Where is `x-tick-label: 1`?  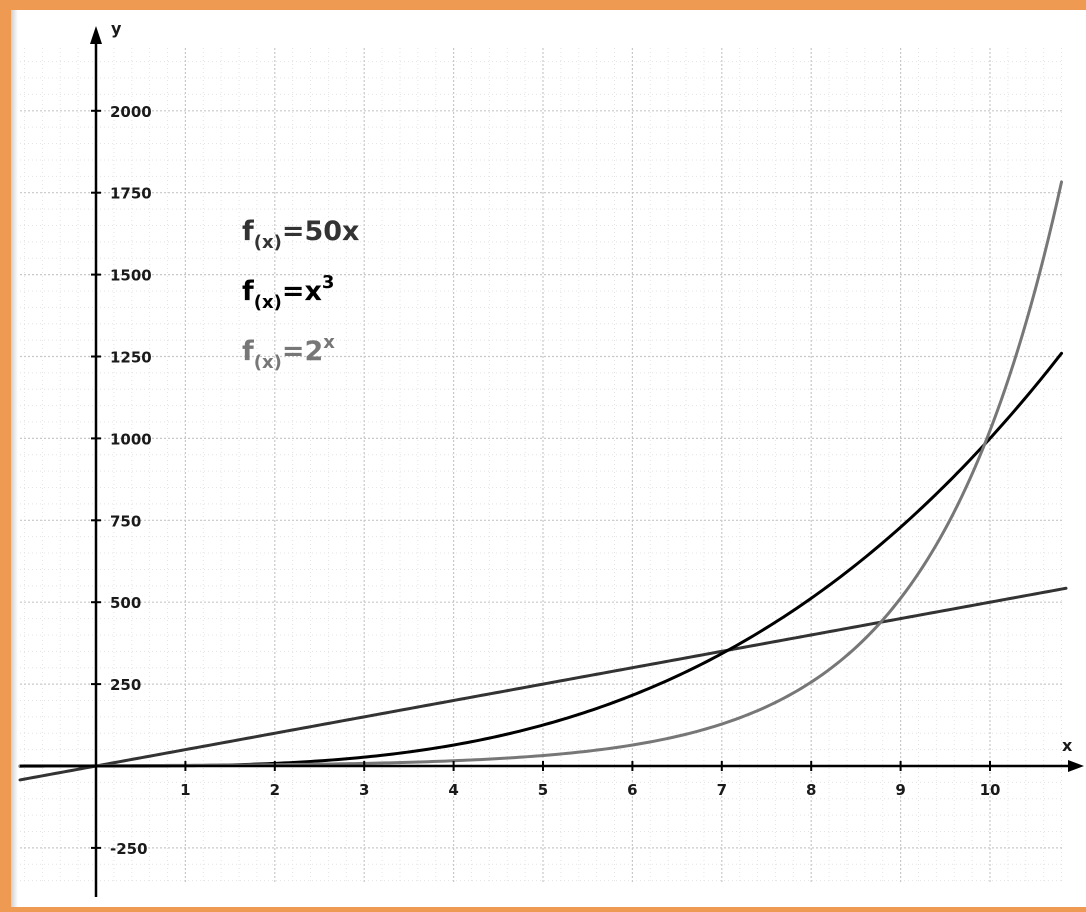
x-tick-label: 1 is located at coordinates (185, 790).